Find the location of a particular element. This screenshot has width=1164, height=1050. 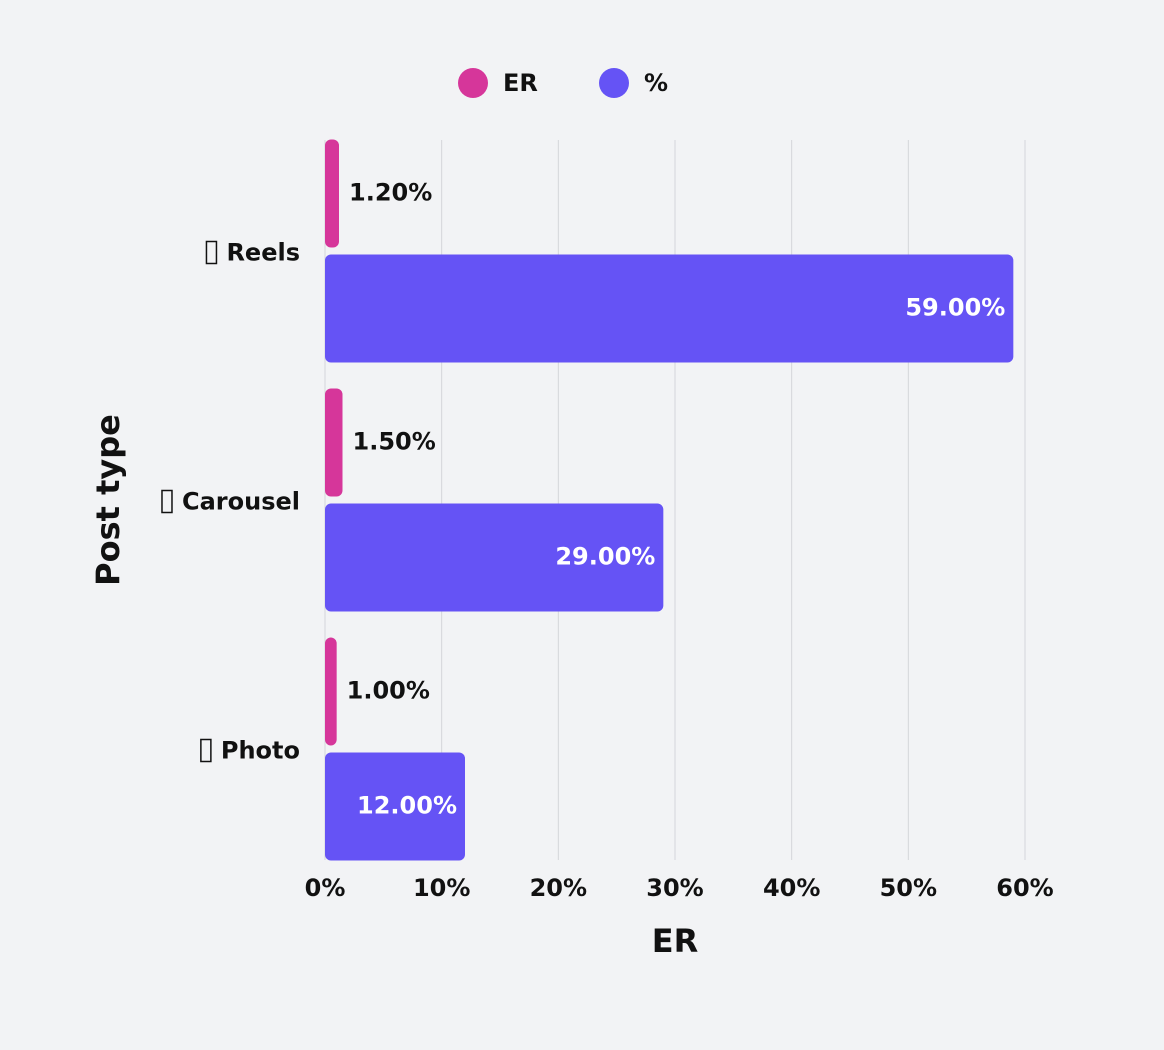

value-label: 29.00% is located at coordinates (605, 557).